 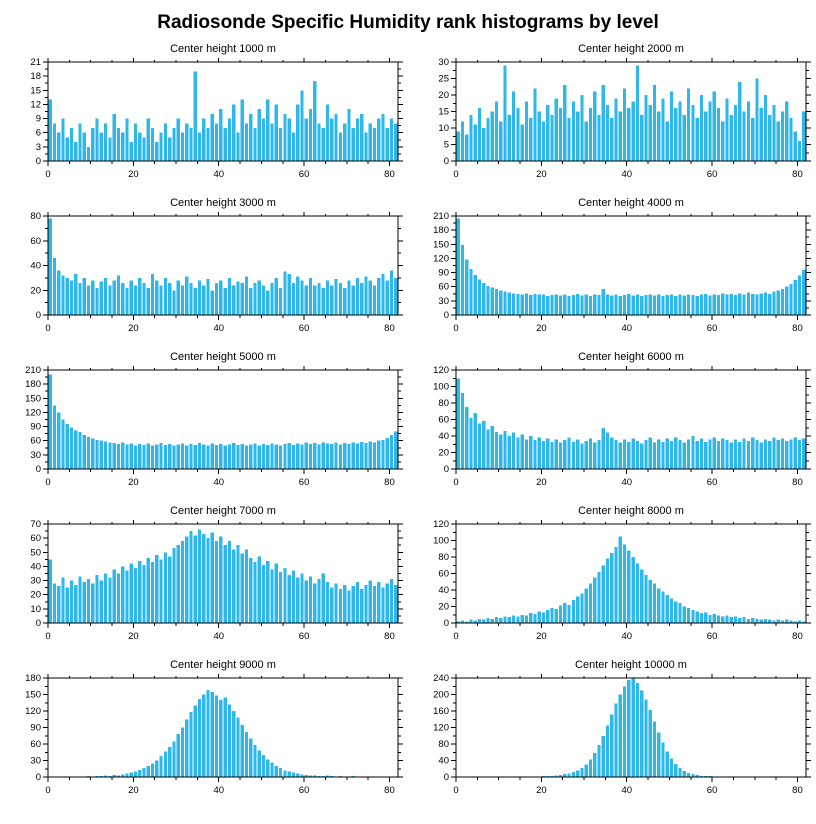 I want to click on subplot-title-1000m: Center height 1000 m, so click(x=223, y=49).